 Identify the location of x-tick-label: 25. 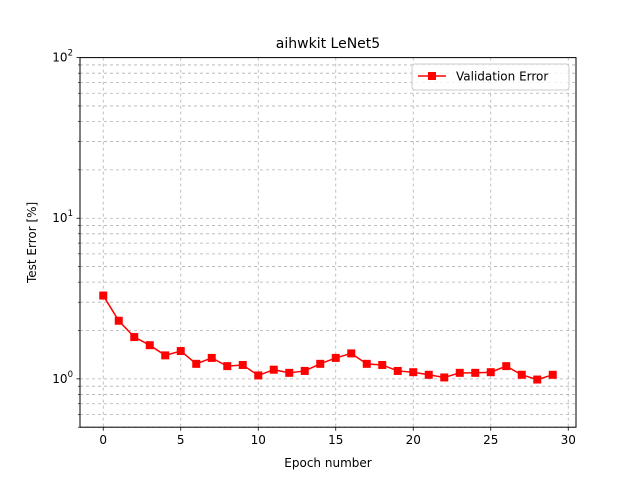
(490, 440).